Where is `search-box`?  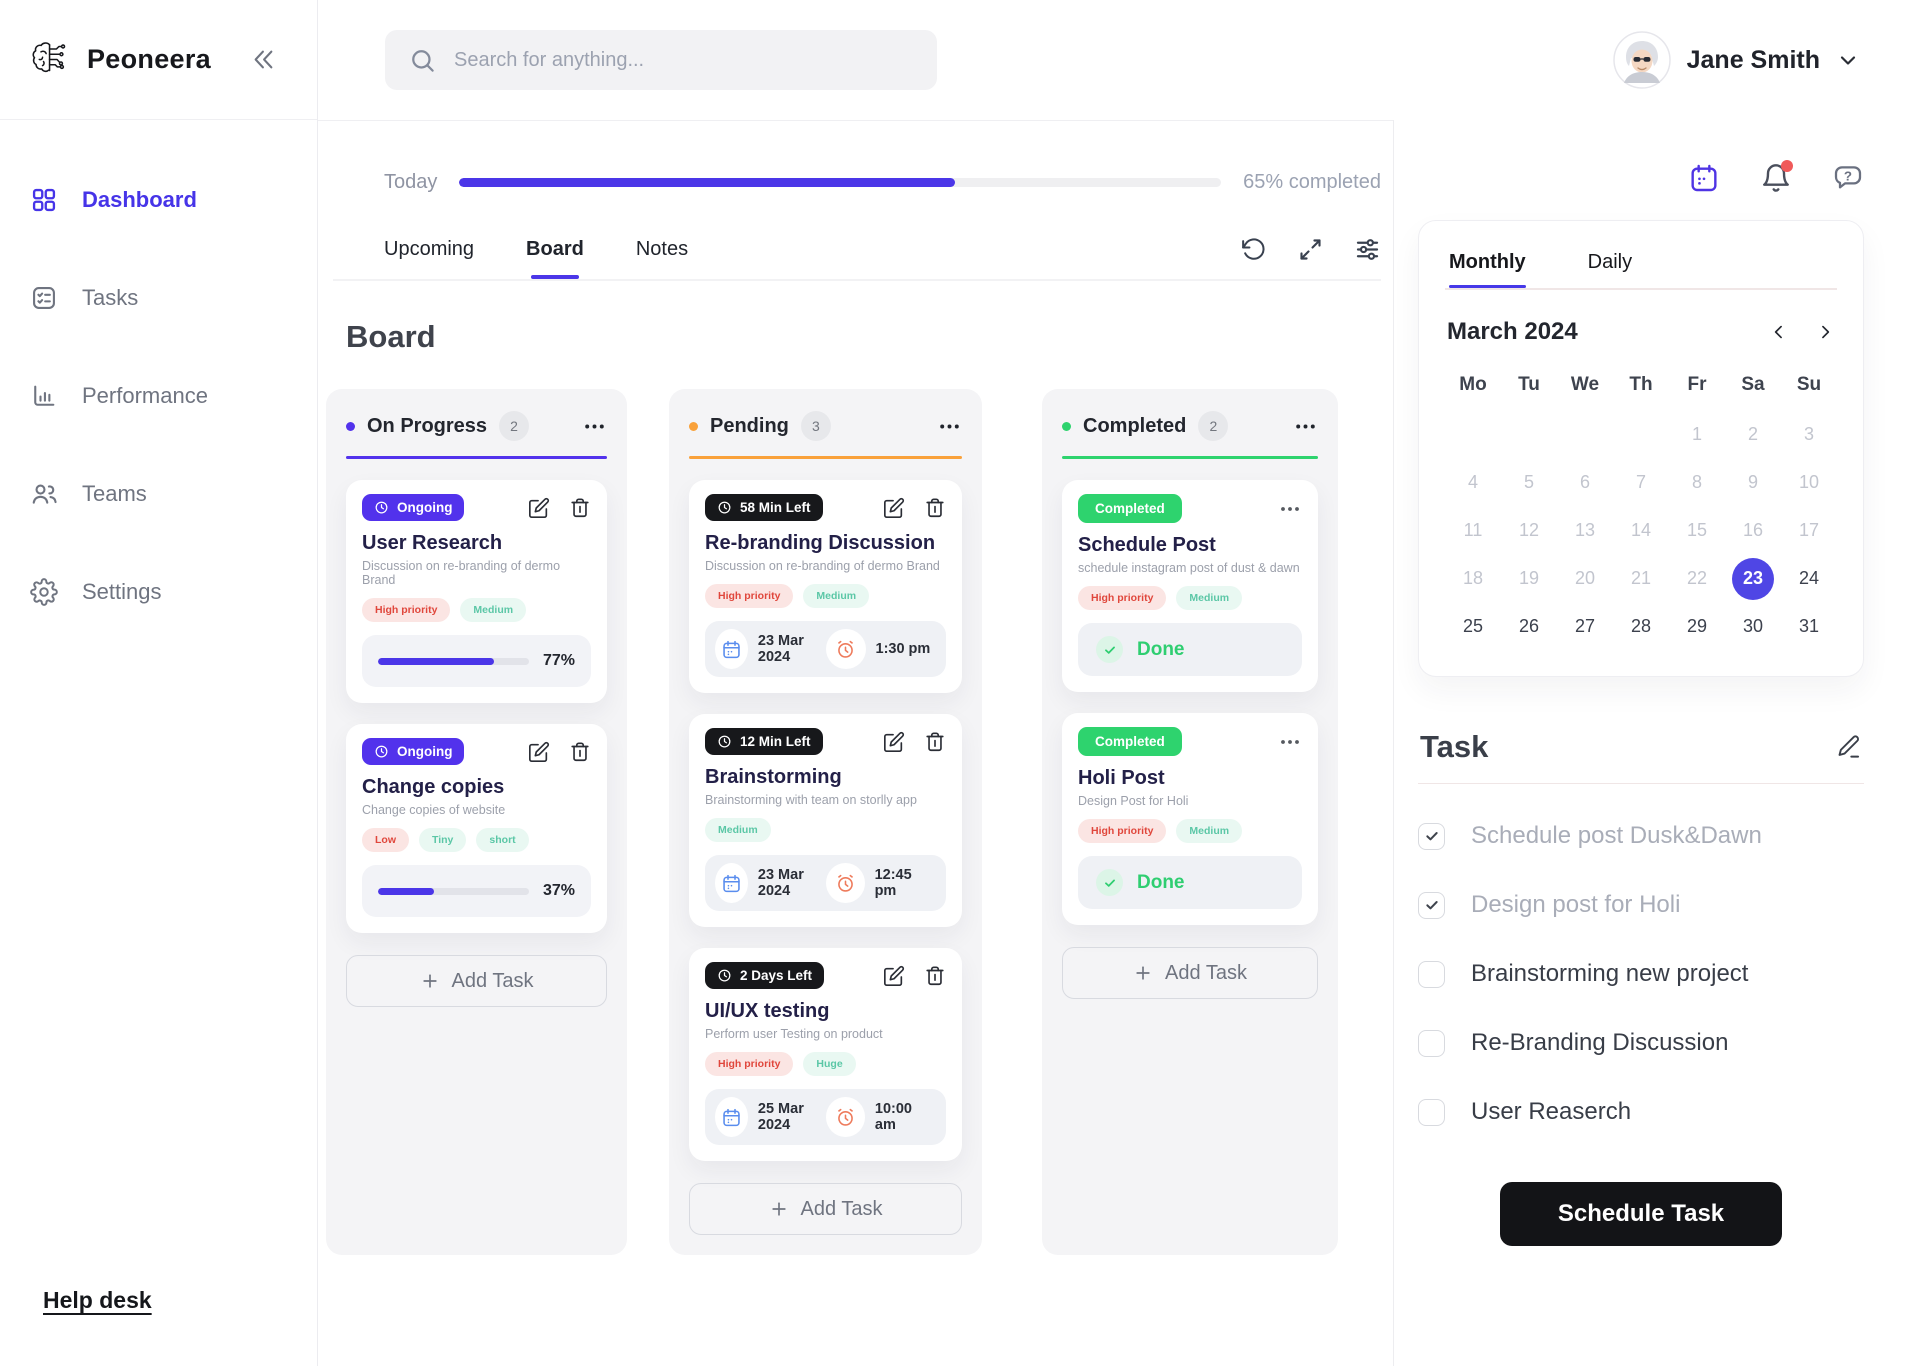
search-box is located at coordinates (661, 60).